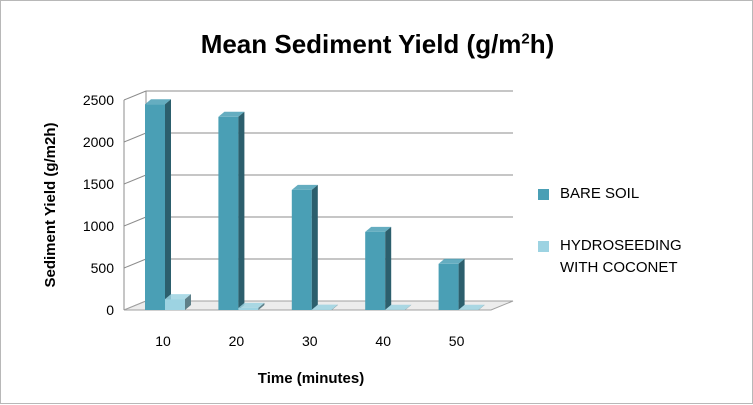 This screenshot has height=405, width=753. I want to click on legend-label-hydroseeding: HYDROSEEDING WITH COCONET, so click(621, 256).